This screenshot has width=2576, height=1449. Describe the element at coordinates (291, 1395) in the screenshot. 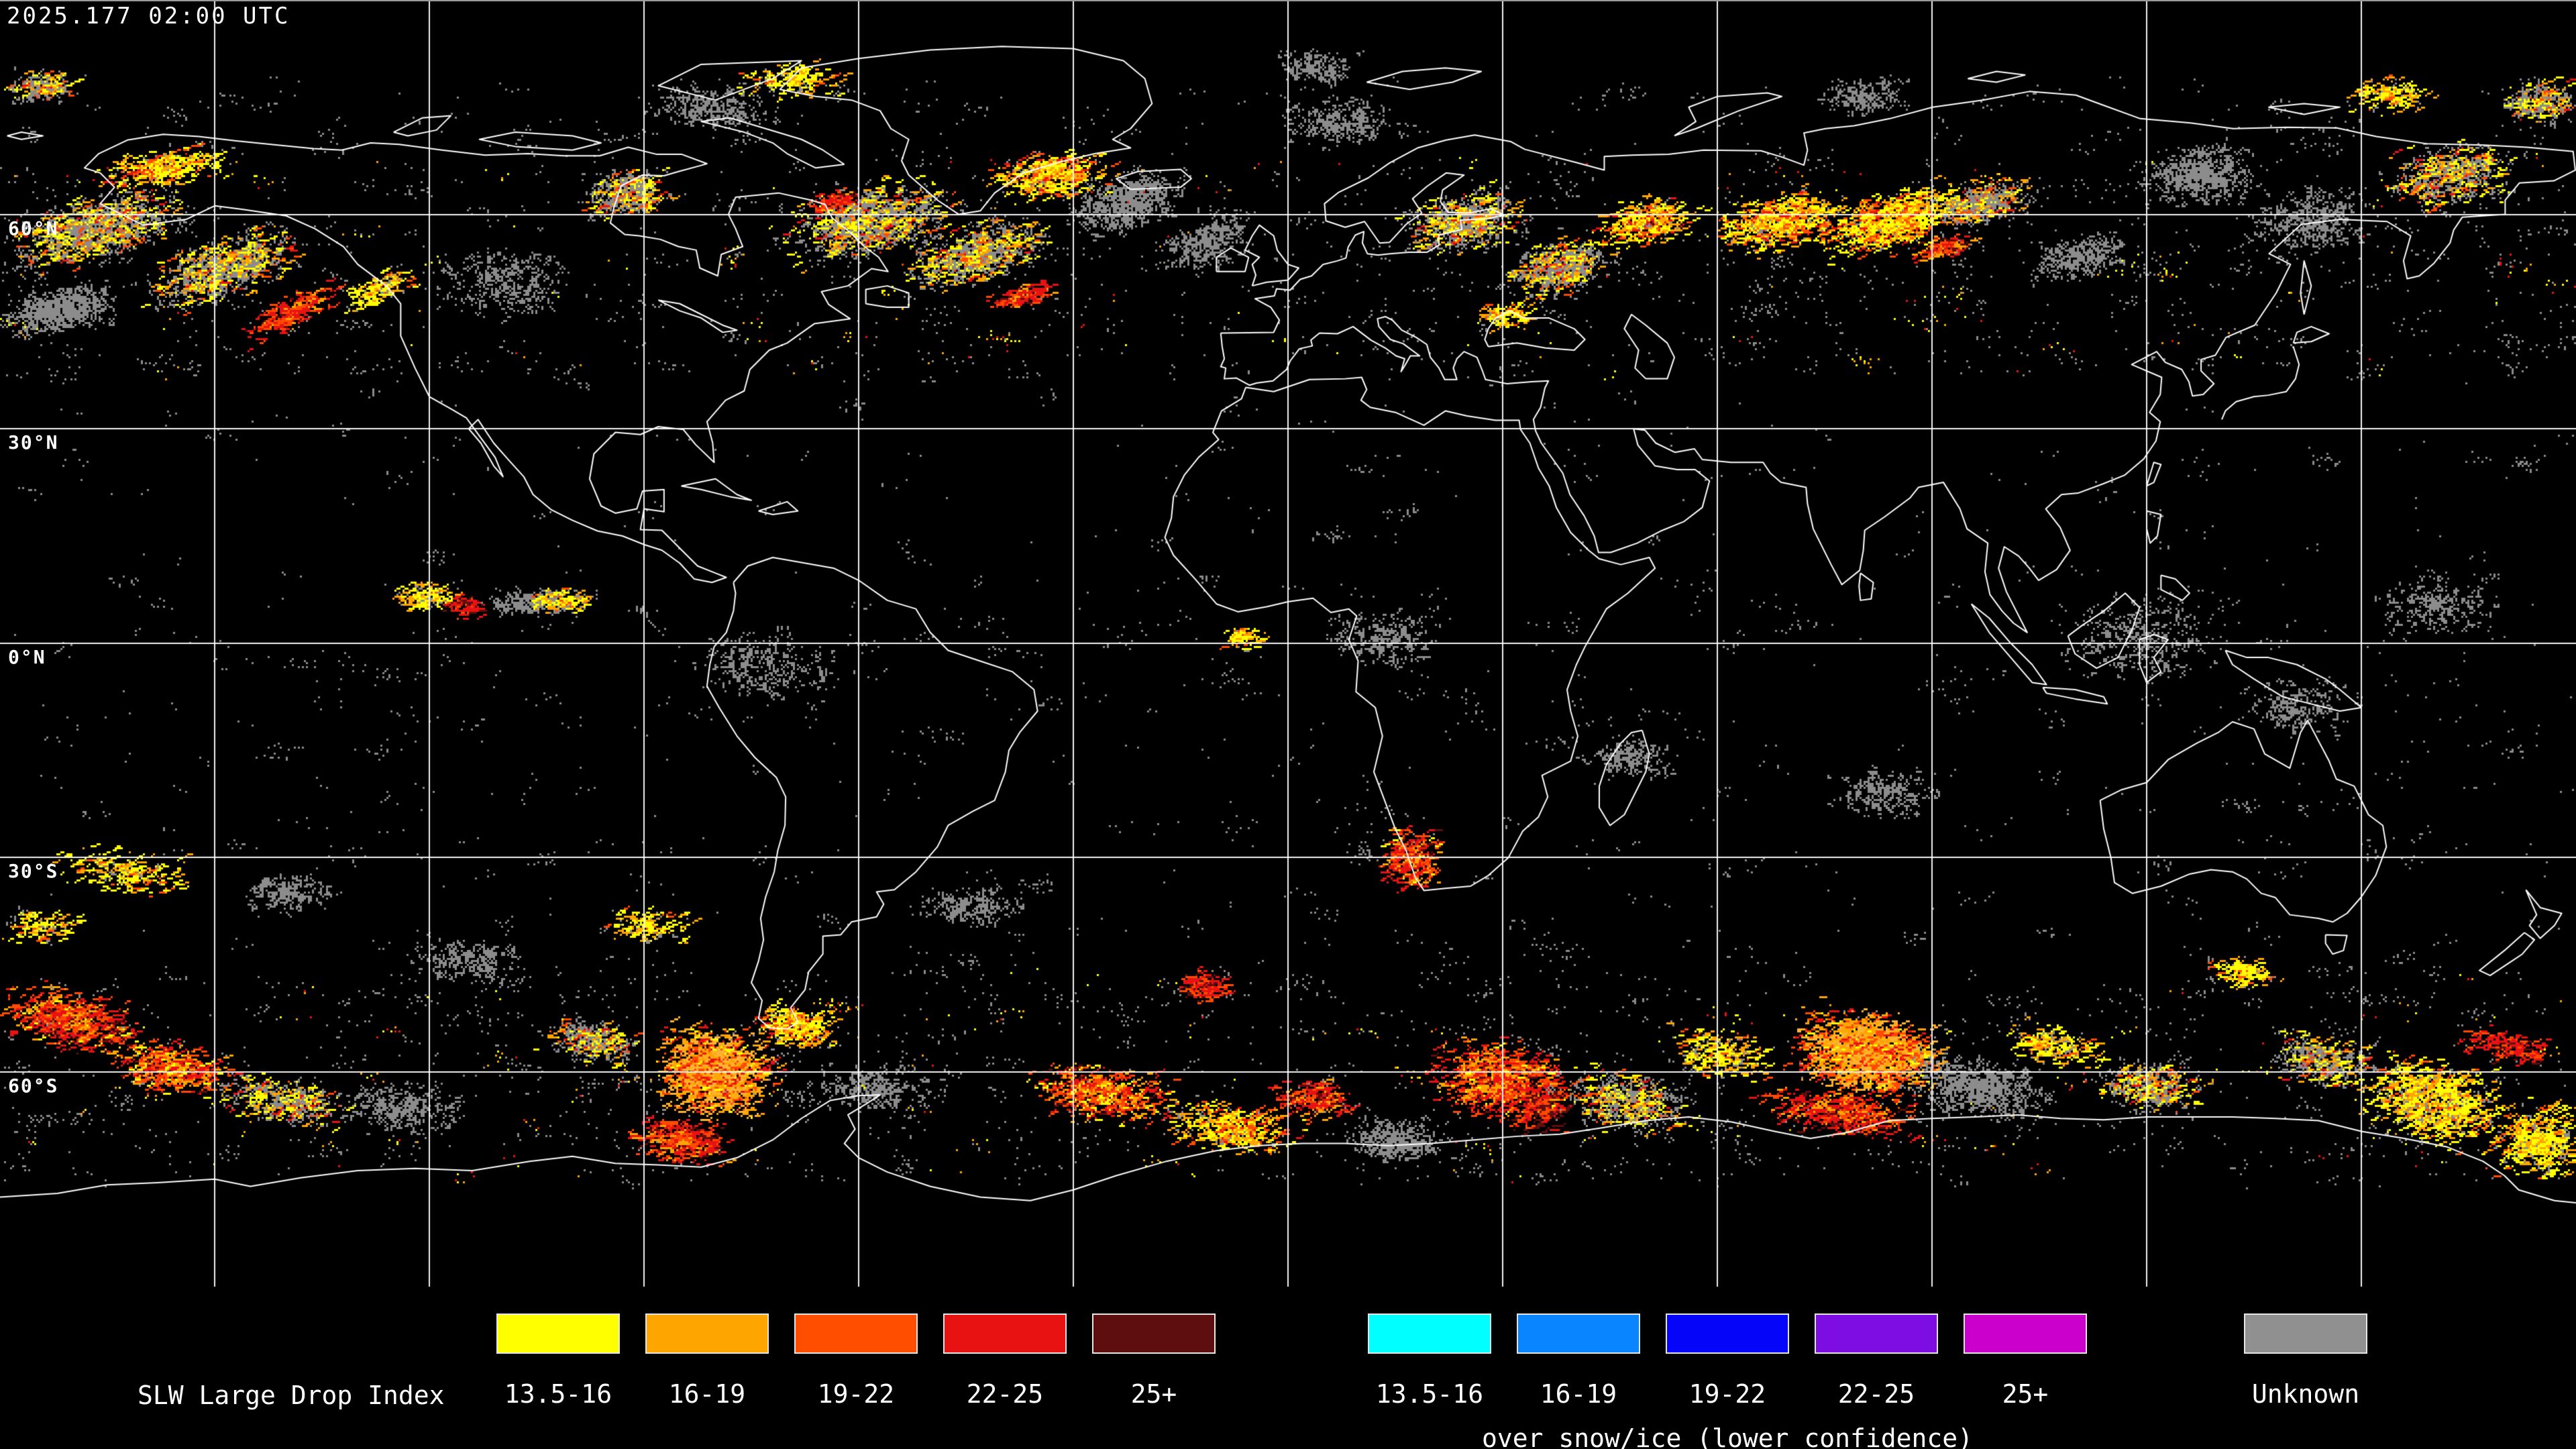

I see `legend-title: SLW Large Drop Index` at that location.